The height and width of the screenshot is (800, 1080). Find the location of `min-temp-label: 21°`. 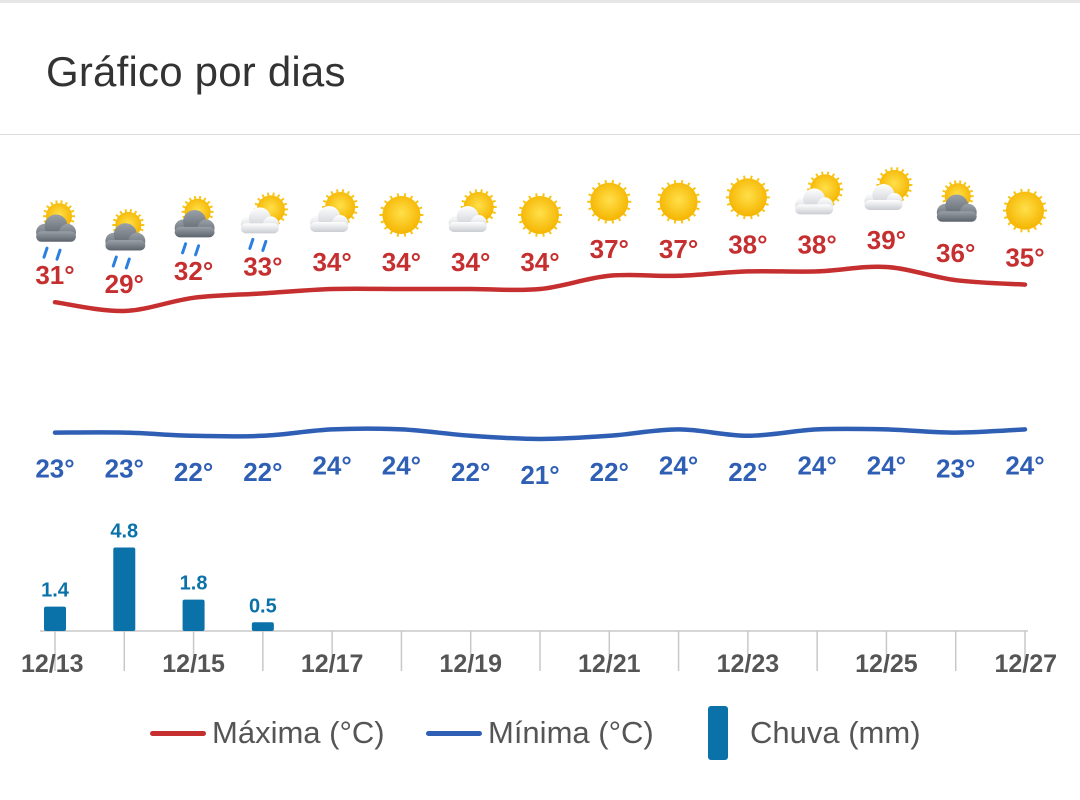

min-temp-label: 21° is located at coordinates (539, 475).